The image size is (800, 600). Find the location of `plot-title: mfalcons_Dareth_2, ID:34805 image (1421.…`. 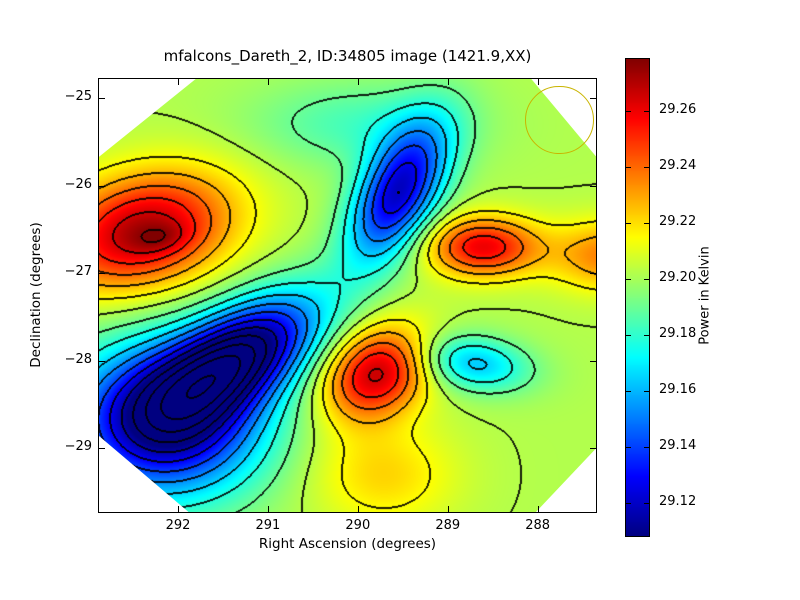

plot-title: mfalcons_Dareth_2, ID:34805 image (1421.… is located at coordinates (347, 56).